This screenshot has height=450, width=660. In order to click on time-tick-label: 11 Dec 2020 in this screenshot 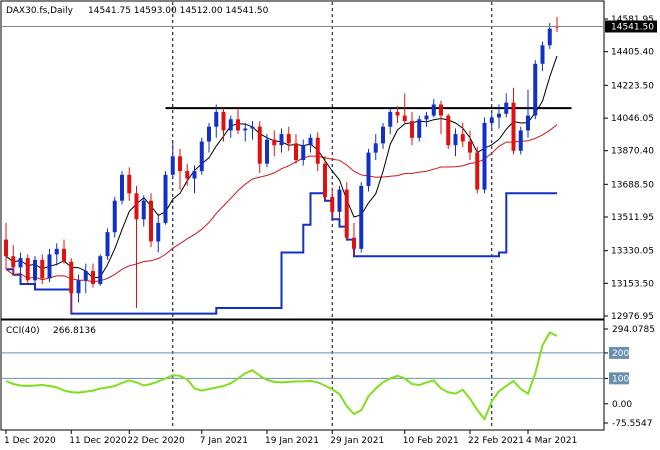, I will do `click(98, 441)`.